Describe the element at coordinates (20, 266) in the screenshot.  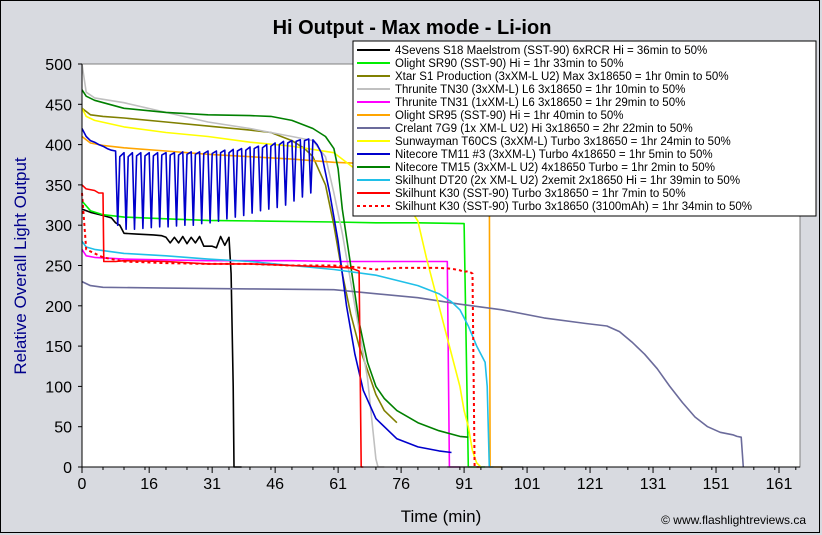
I see `y-axis-label: Relative Overall Light Output` at that location.